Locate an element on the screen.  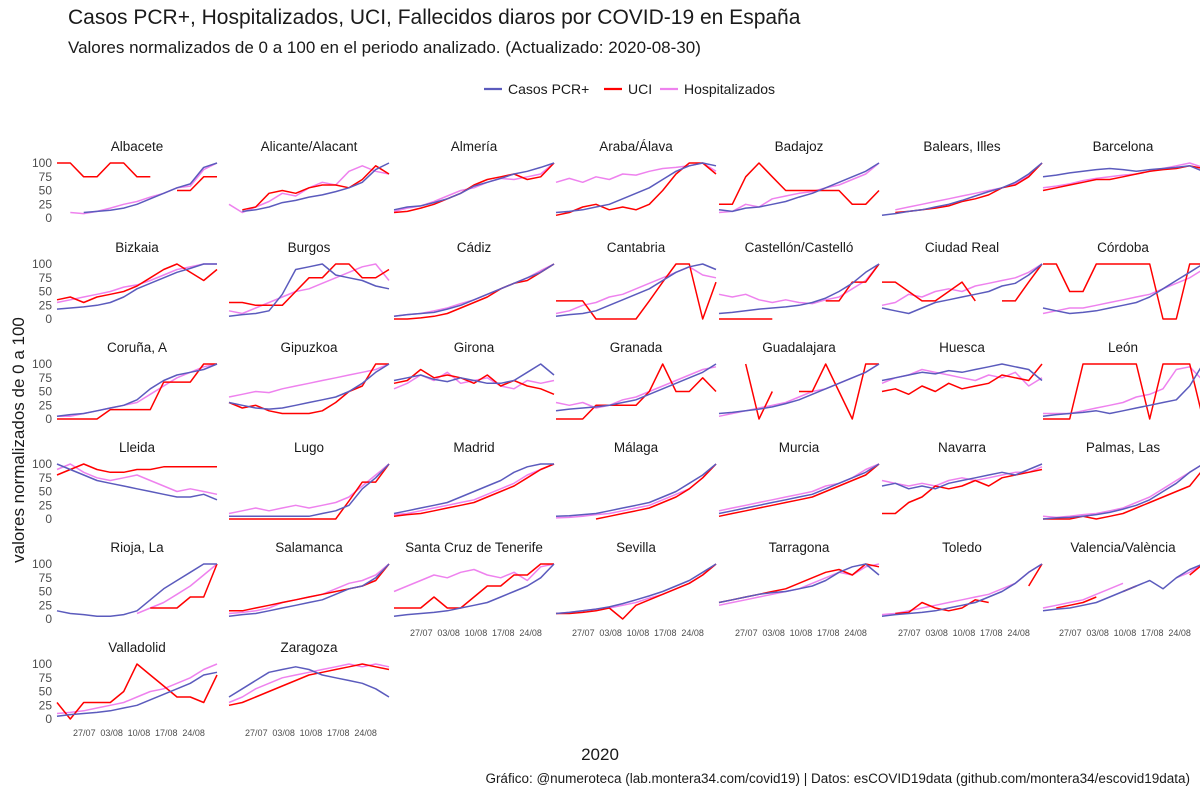
series-line-uci-gipuzkoa is located at coordinates (308, 389).